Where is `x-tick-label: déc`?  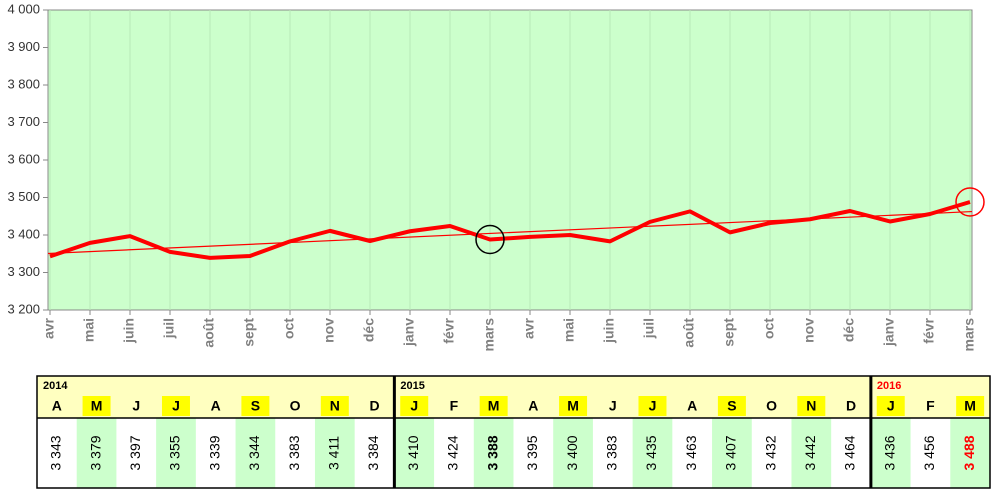 x-tick-label: déc is located at coordinates (849, 330).